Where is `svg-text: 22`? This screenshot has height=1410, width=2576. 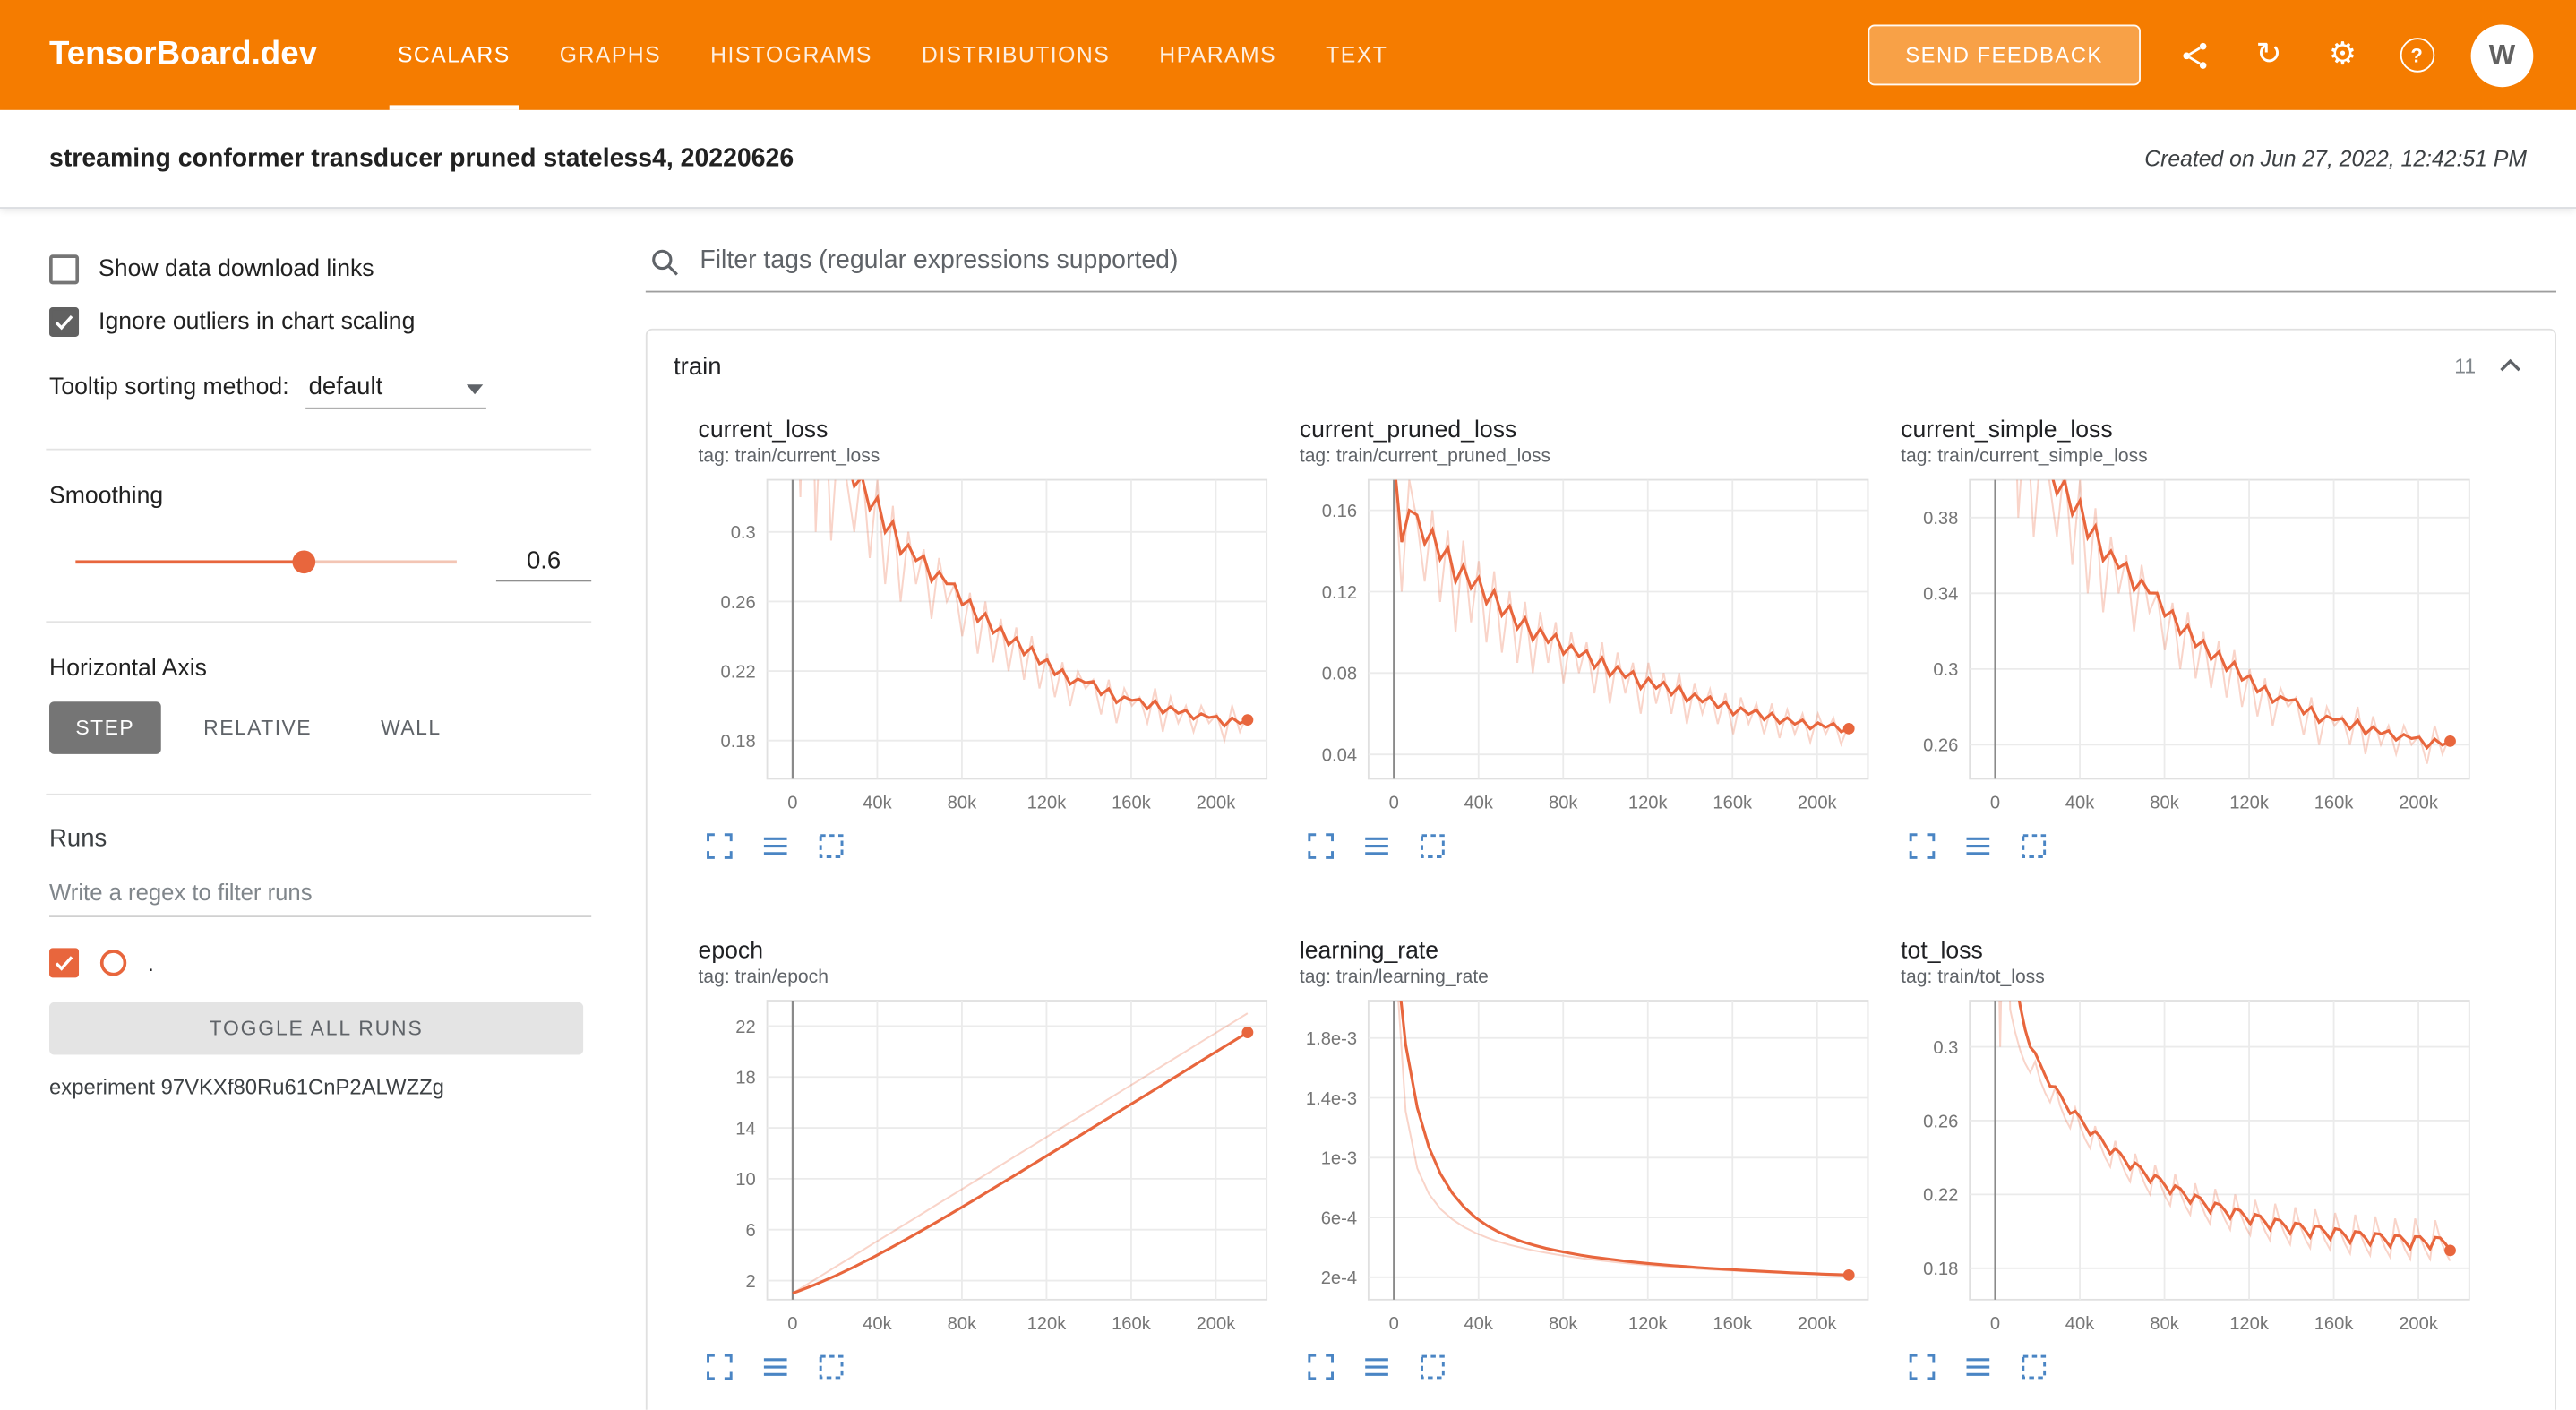
svg-text: 22 is located at coordinates (745, 1027).